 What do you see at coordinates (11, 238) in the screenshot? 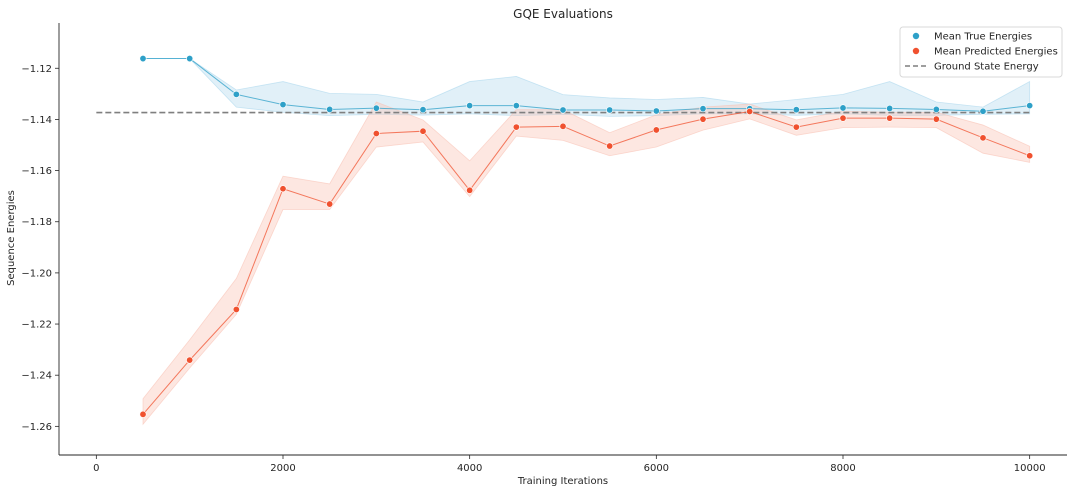
I see `y-axis-label: Sequence Energies` at bounding box center [11, 238].